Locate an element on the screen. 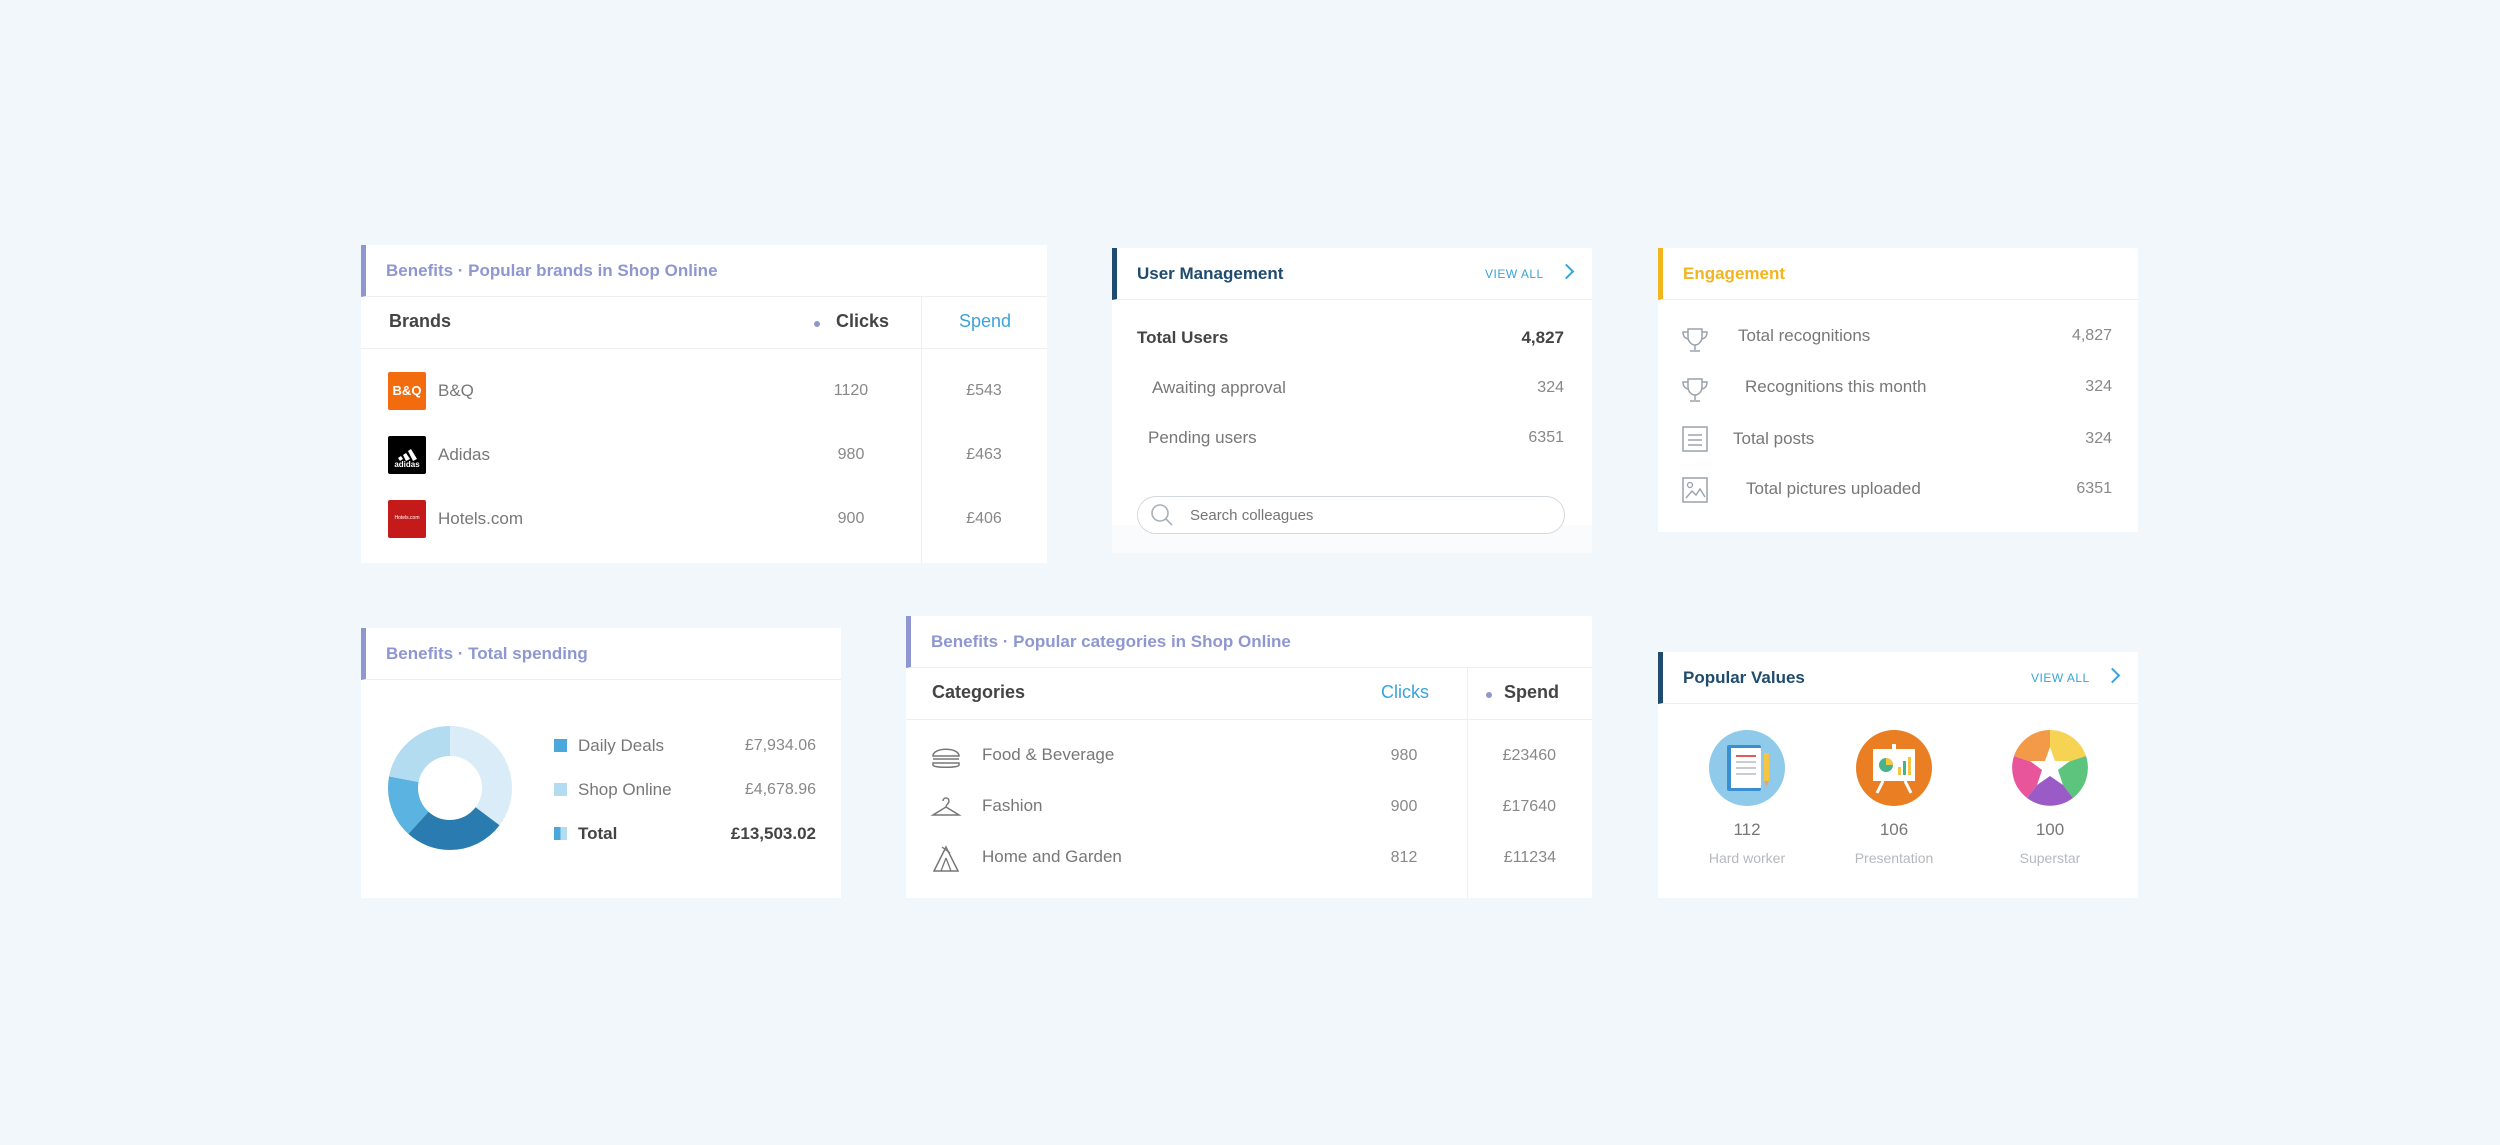  category-name: Fashion is located at coordinates (1012, 805).